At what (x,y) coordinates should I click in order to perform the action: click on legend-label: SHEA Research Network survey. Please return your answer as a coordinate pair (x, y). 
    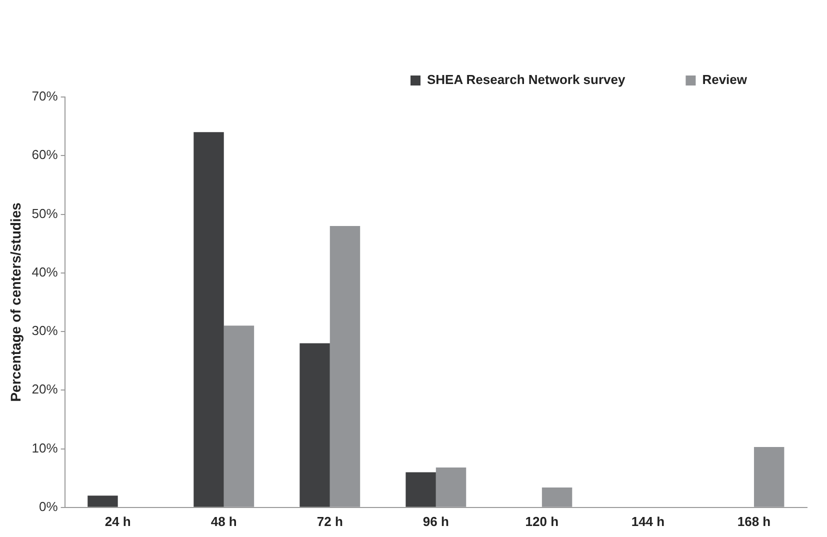
    Looking at the image, I should click on (526, 80).